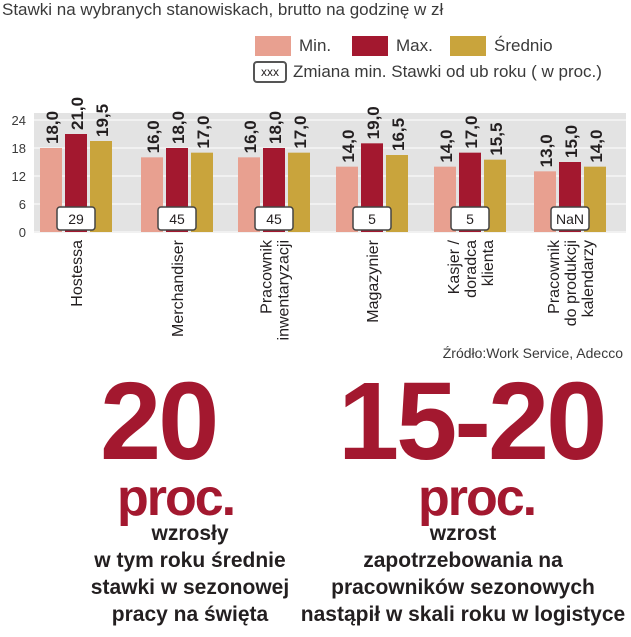 The image size is (631, 637). I want to click on bar-value-label: 15,5, so click(496, 139).